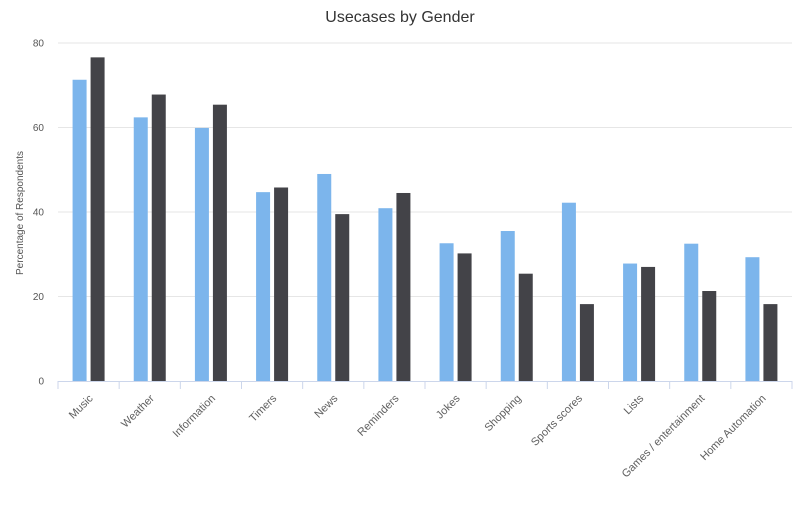 This screenshot has width=800, height=507. What do you see at coordinates (400, 17) in the screenshot?
I see `chart-title: Usecases by Gender` at bounding box center [400, 17].